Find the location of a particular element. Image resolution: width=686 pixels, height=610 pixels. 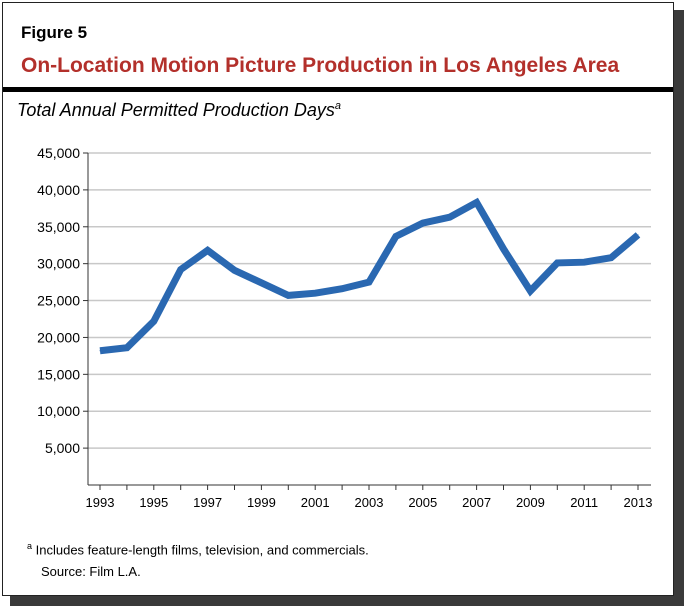

y-tick-label: 20,000 is located at coordinates (58, 337).